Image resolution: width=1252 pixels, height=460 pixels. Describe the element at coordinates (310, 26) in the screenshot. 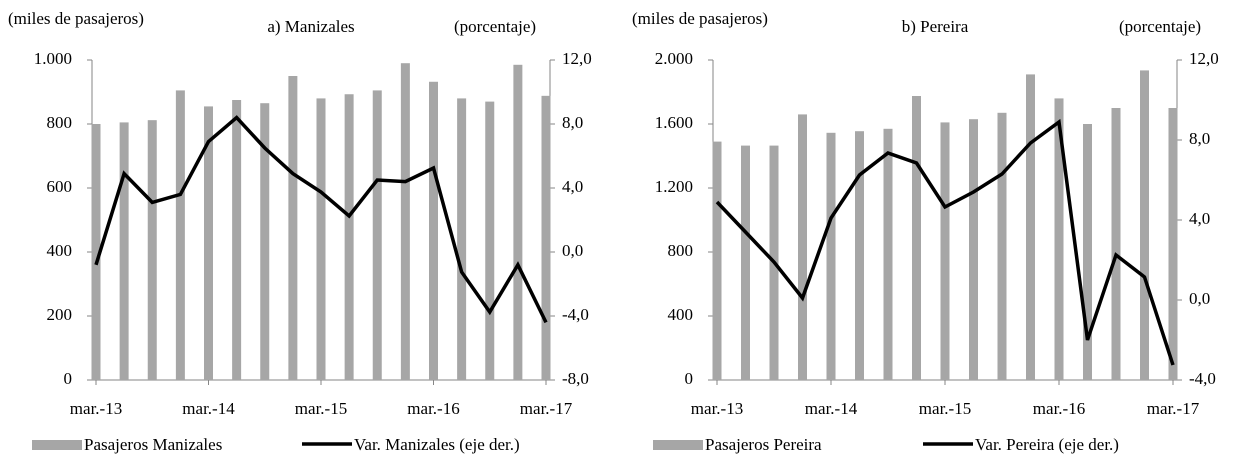

I see `chart-title: a) Manizales` at that location.